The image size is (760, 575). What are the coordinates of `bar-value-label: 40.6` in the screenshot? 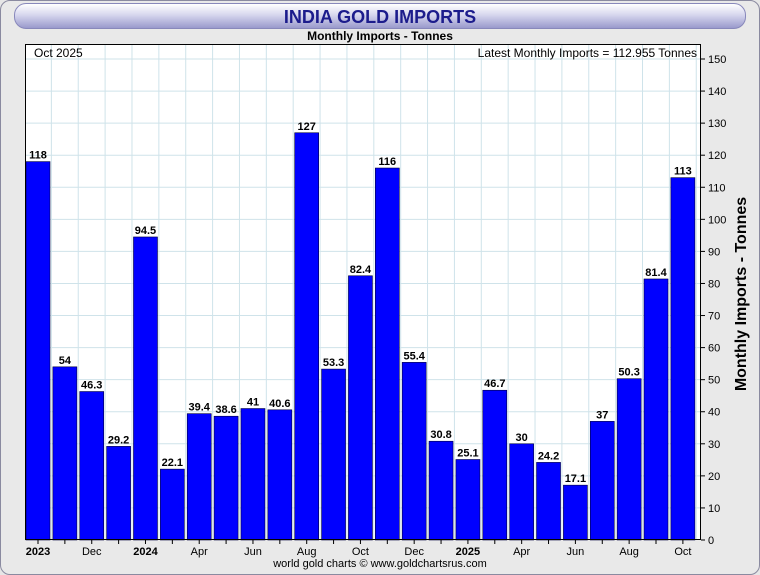 It's located at (279, 404).